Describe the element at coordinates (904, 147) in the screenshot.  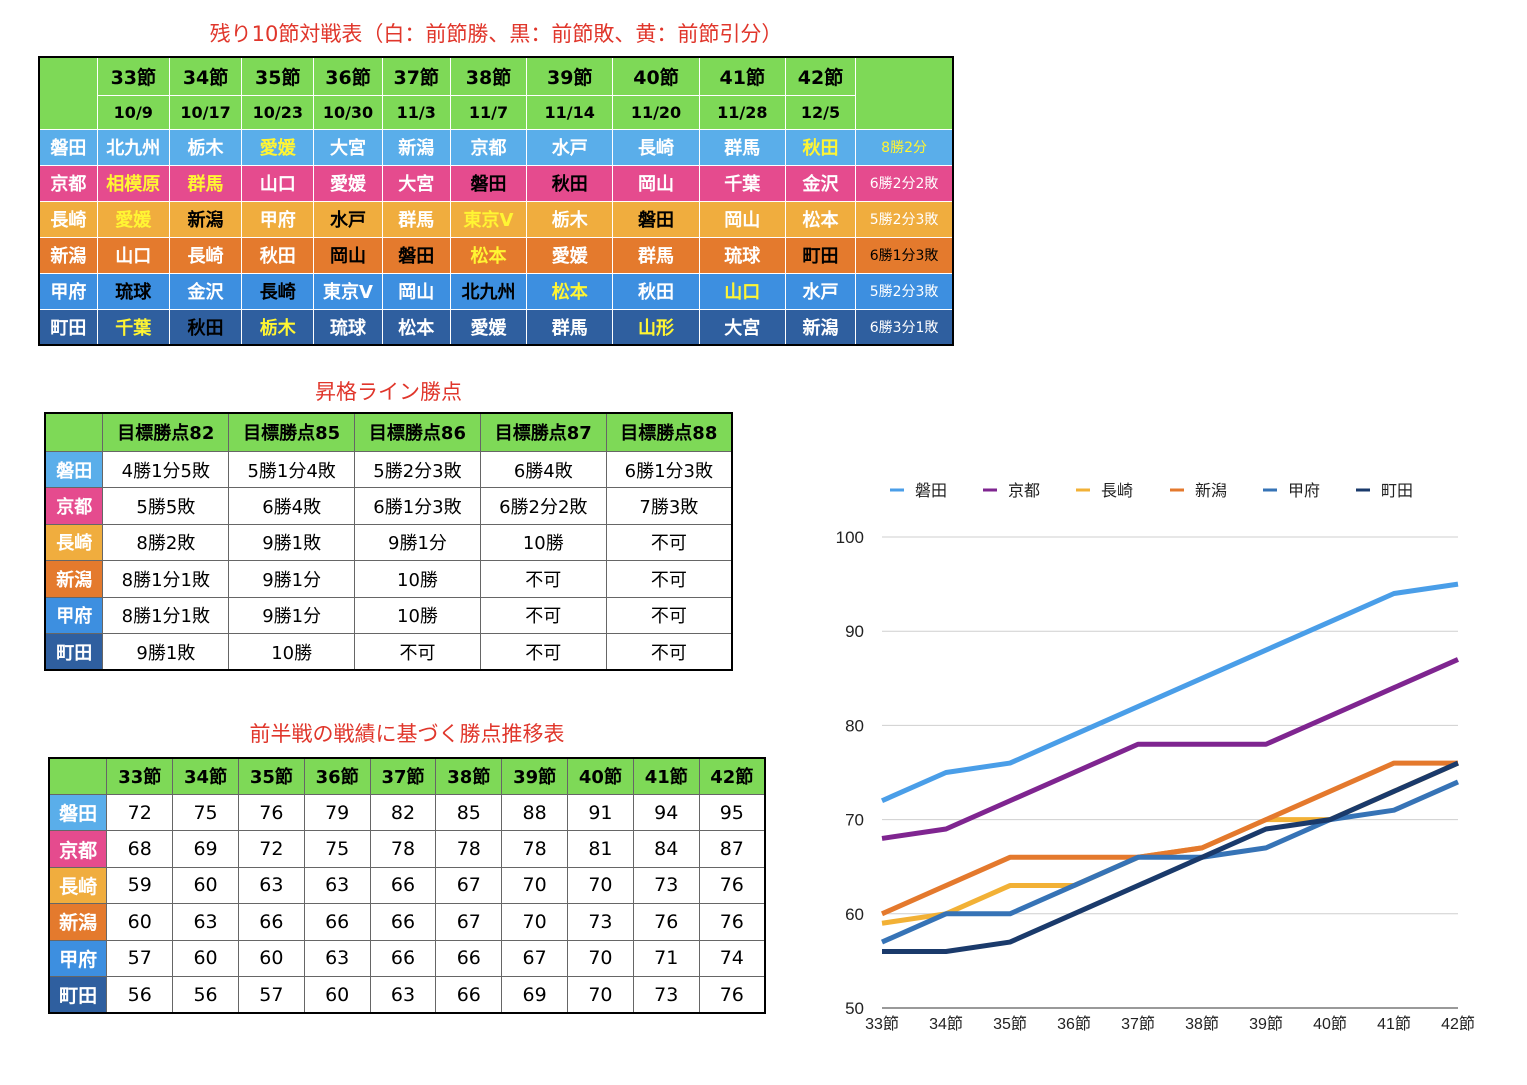
I see `record-cell: 8勝2分` at that location.